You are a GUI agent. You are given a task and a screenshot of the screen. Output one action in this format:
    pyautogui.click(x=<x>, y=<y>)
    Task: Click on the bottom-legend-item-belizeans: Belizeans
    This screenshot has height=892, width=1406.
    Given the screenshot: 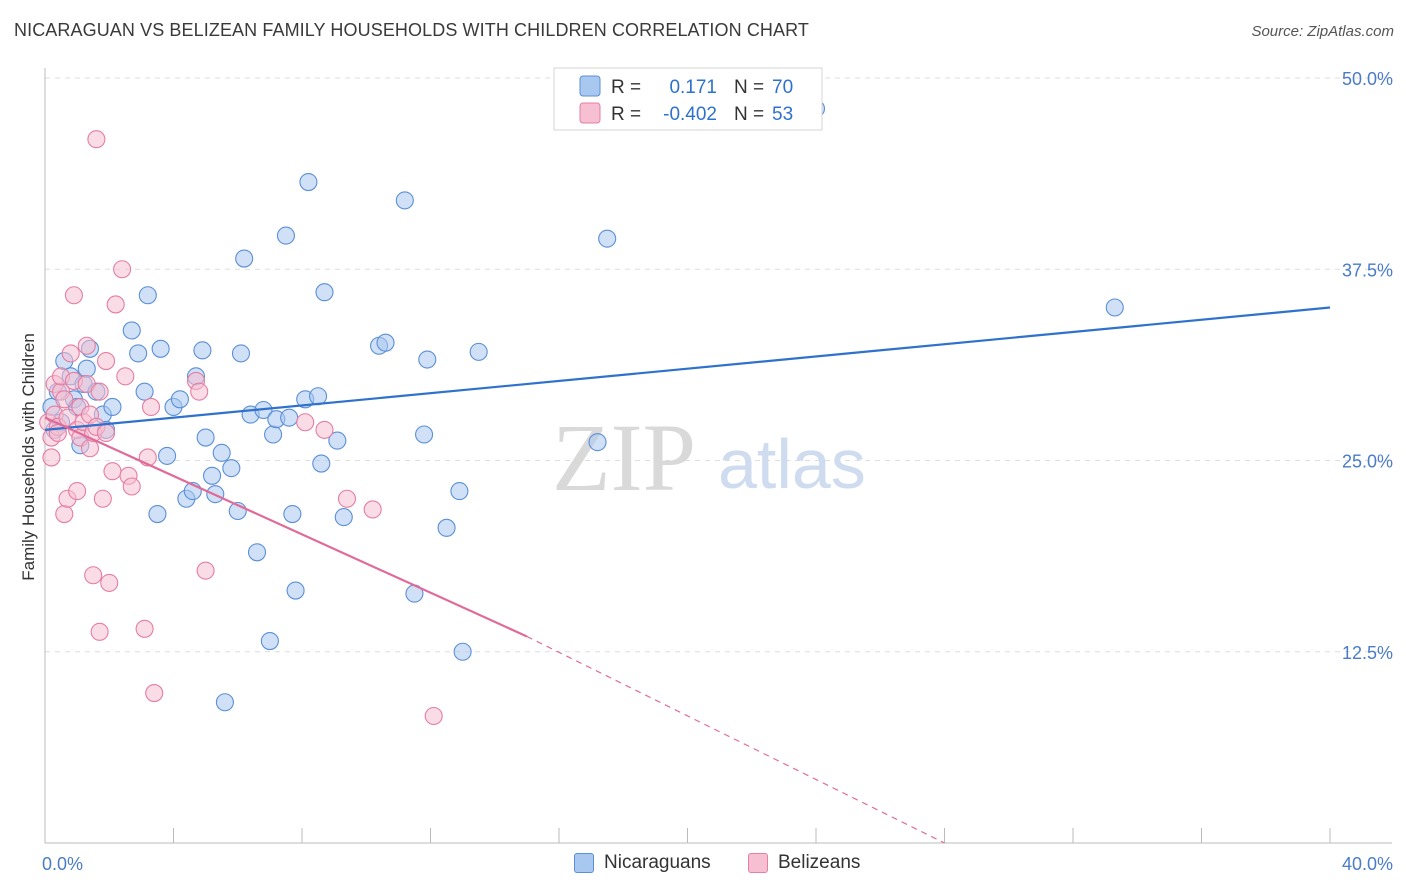 What is the action you would take?
    pyautogui.click(x=804, y=863)
    